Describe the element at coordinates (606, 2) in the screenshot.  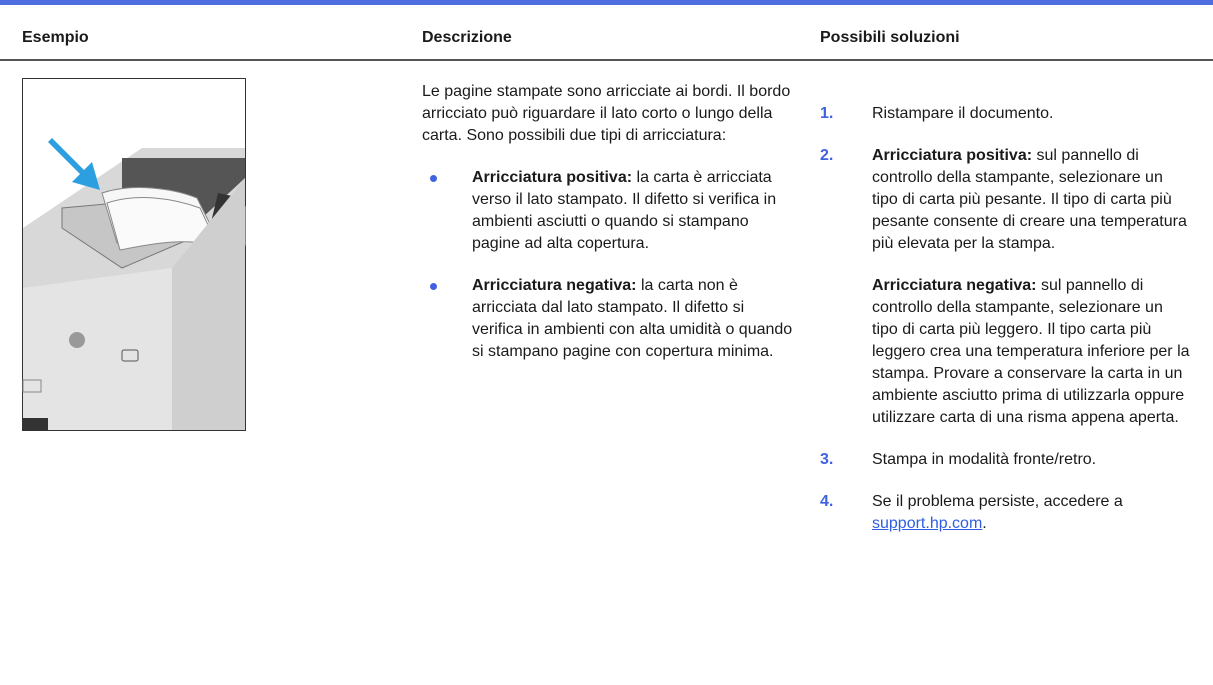
I see `top-bar` at that location.